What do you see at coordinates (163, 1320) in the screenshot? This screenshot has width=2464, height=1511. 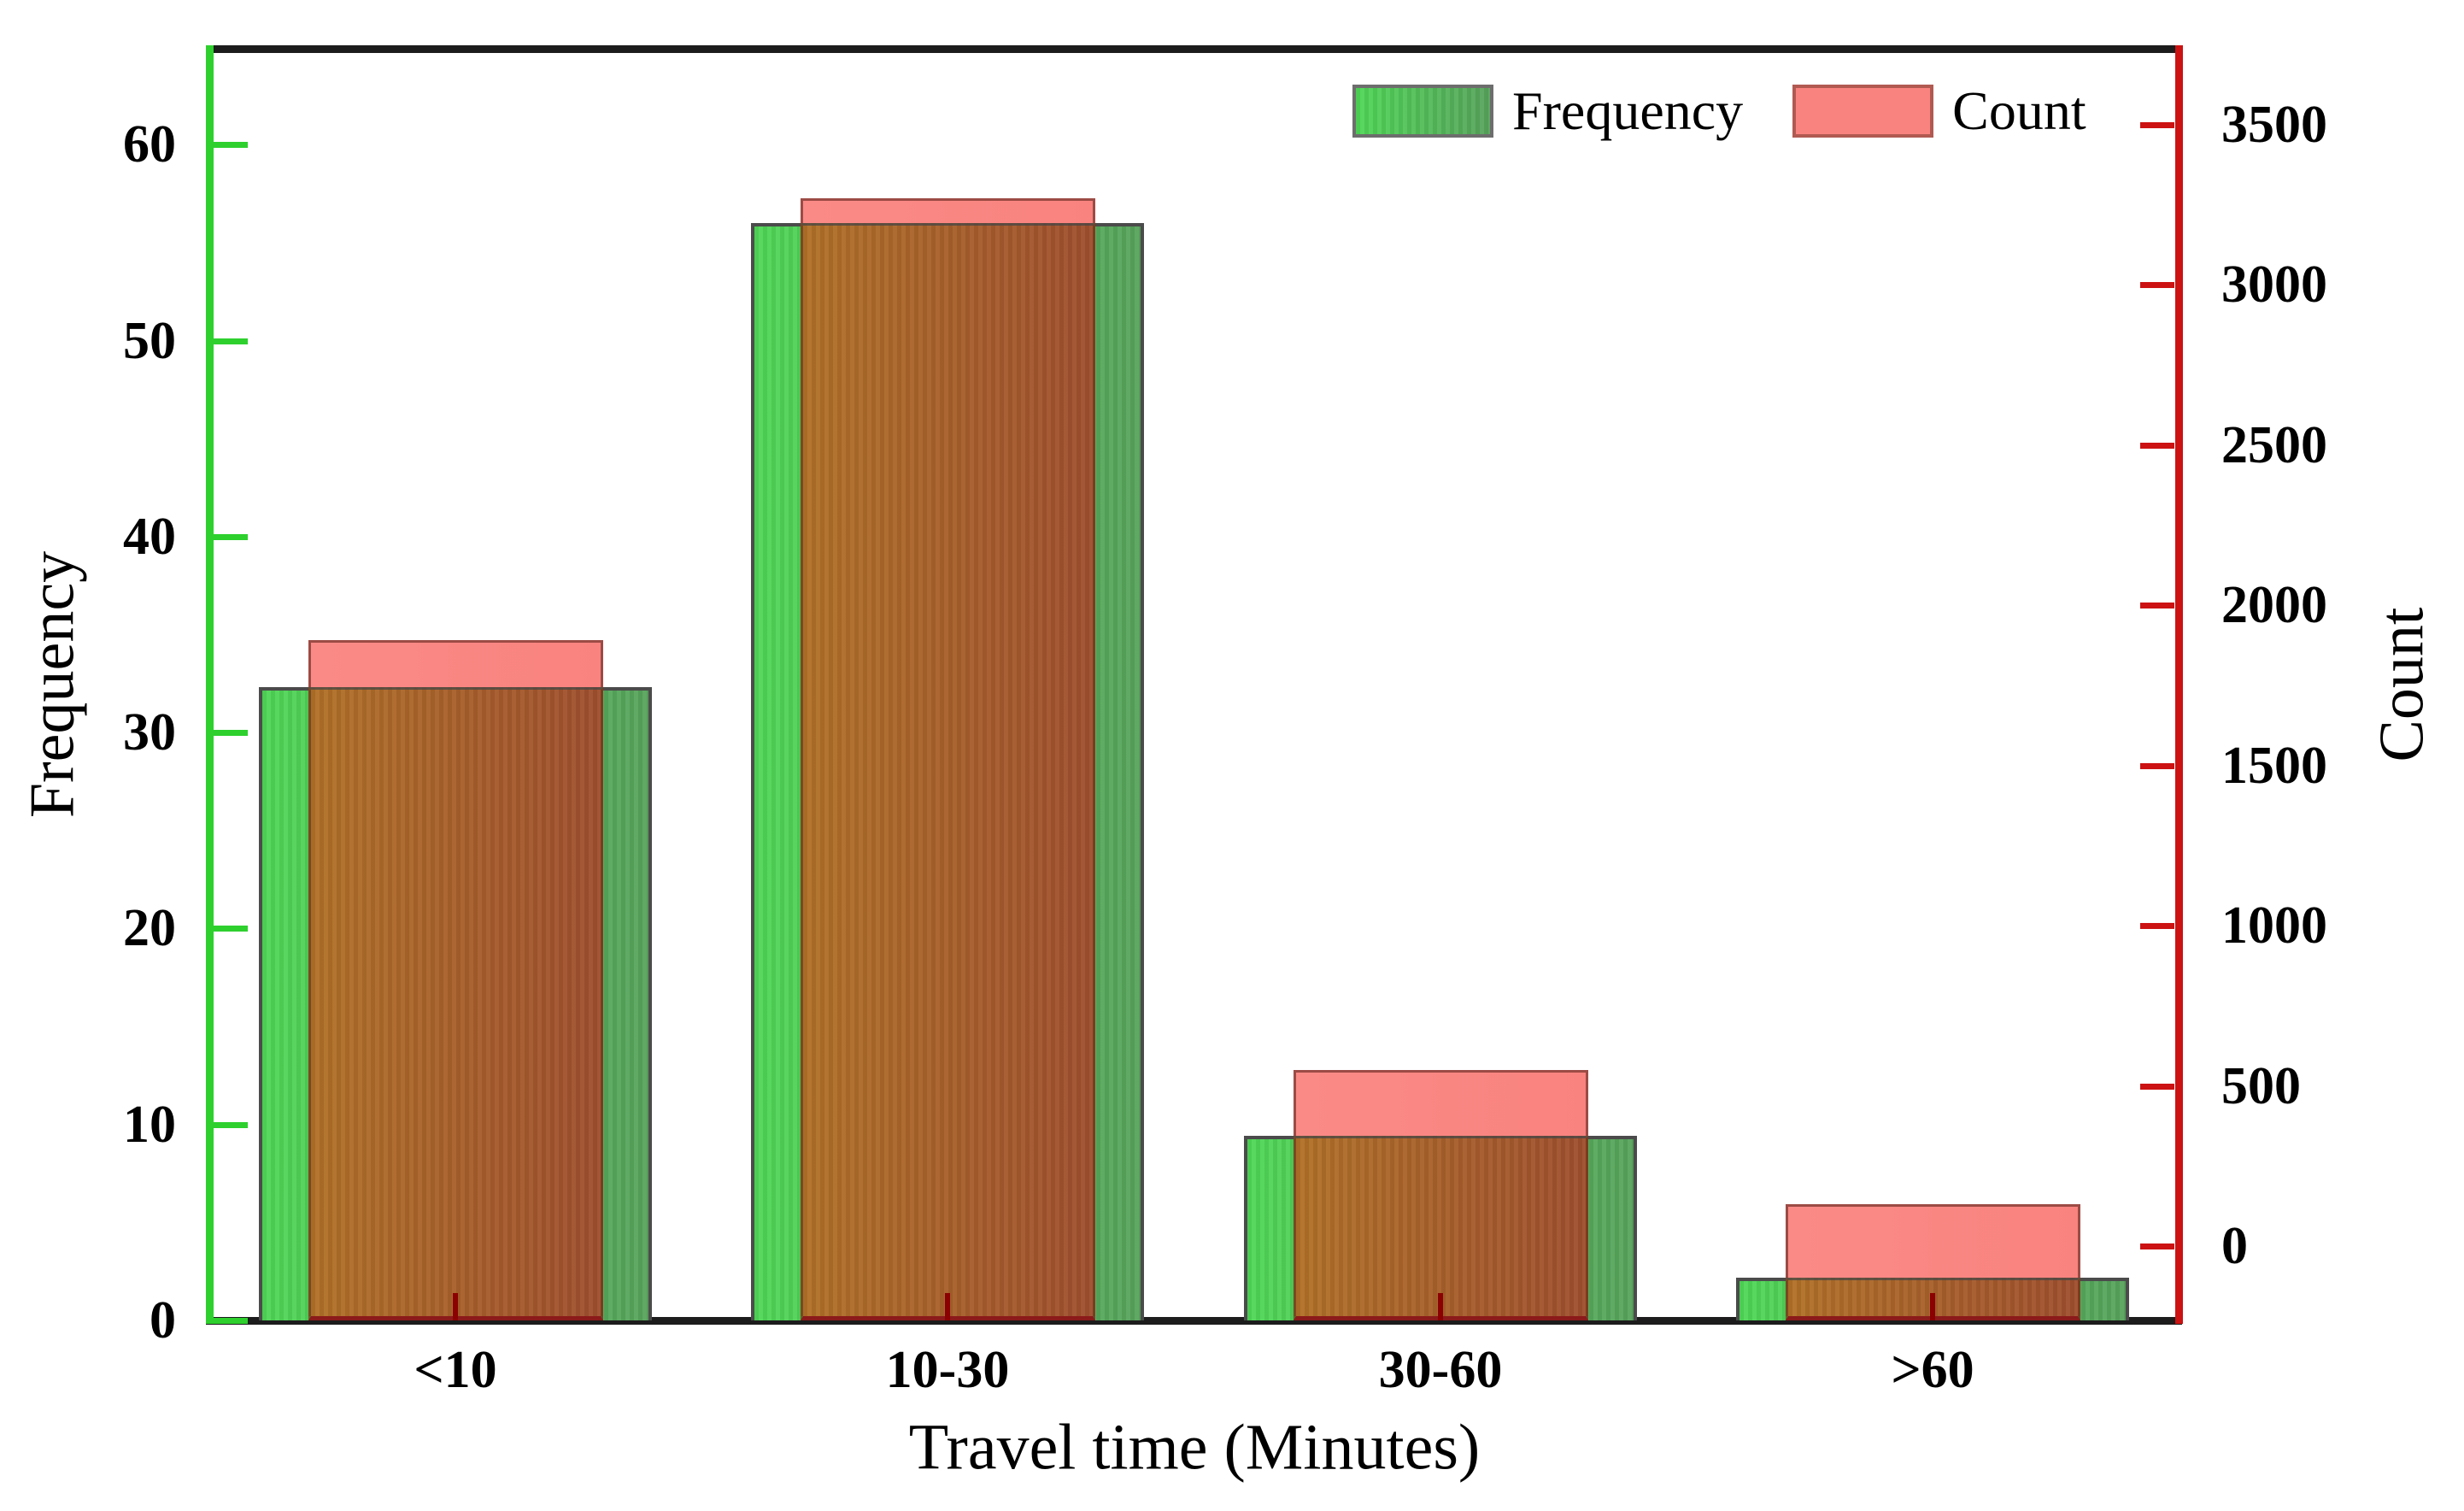 I see `y-left-tick-label: 0` at bounding box center [163, 1320].